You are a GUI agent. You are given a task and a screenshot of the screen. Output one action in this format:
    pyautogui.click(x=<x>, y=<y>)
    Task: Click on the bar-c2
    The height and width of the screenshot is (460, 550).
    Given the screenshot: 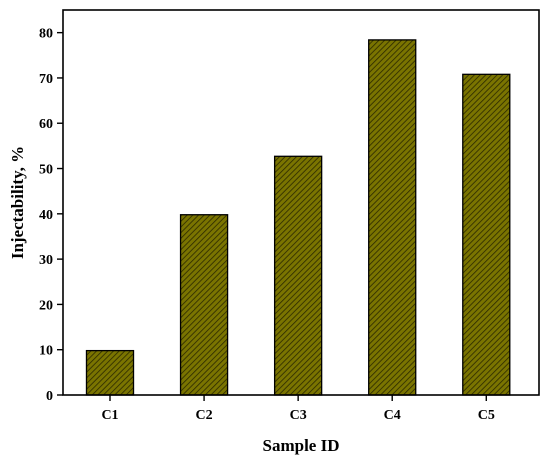 What is the action you would take?
    pyautogui.click(x=204, y=305)
    